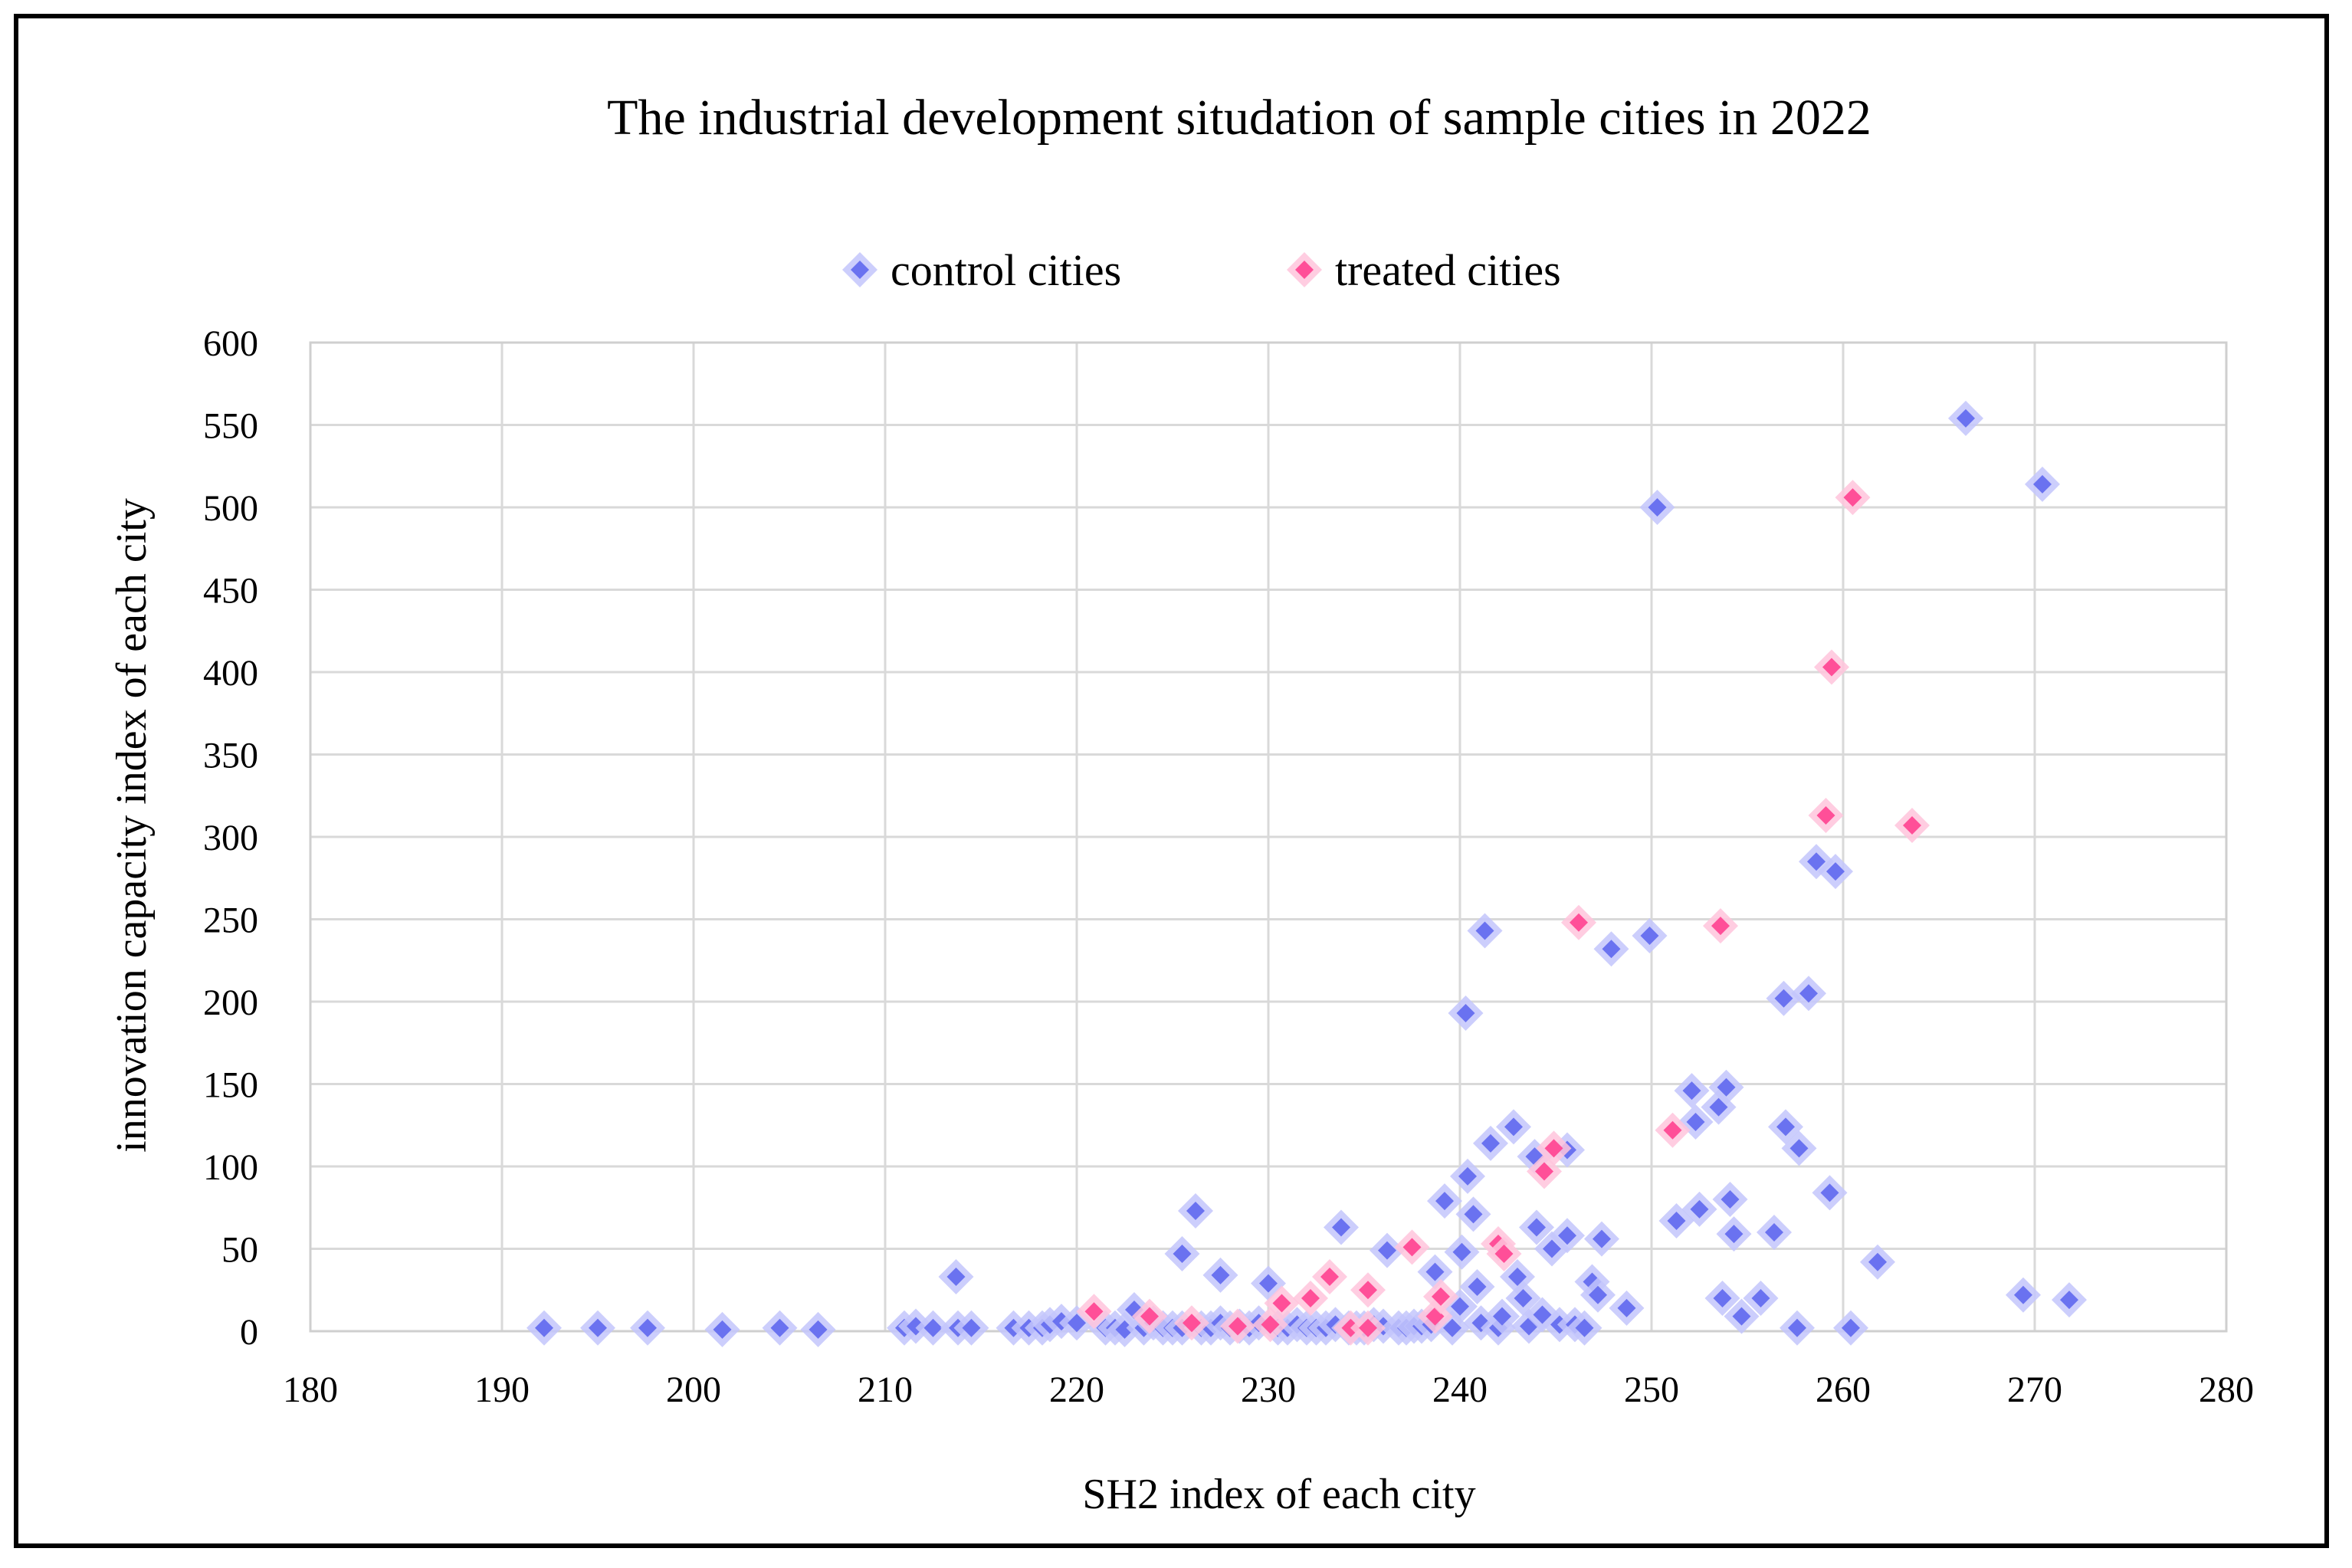  Describe the element at coordinates (1076, 1390) in the screenshot. I see `x-tick-label: 220` at that location.